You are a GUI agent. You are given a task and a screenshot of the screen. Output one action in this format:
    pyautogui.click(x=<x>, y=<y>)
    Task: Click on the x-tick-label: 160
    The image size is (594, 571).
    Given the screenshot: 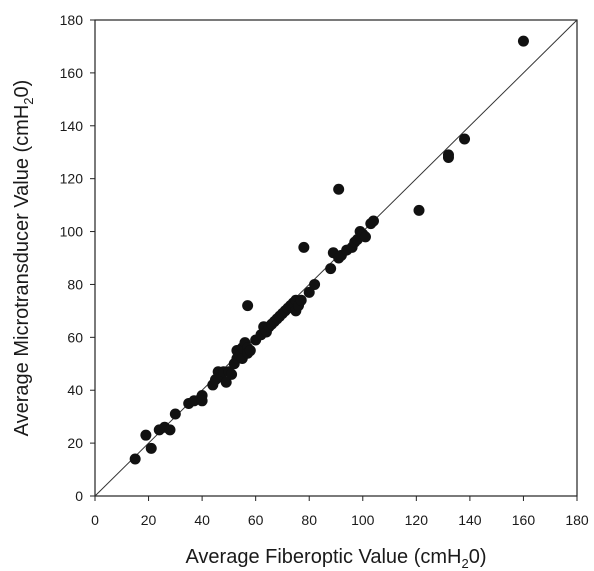 What is the action you would take?
    pyautogui.click(x=524, y=520)
    